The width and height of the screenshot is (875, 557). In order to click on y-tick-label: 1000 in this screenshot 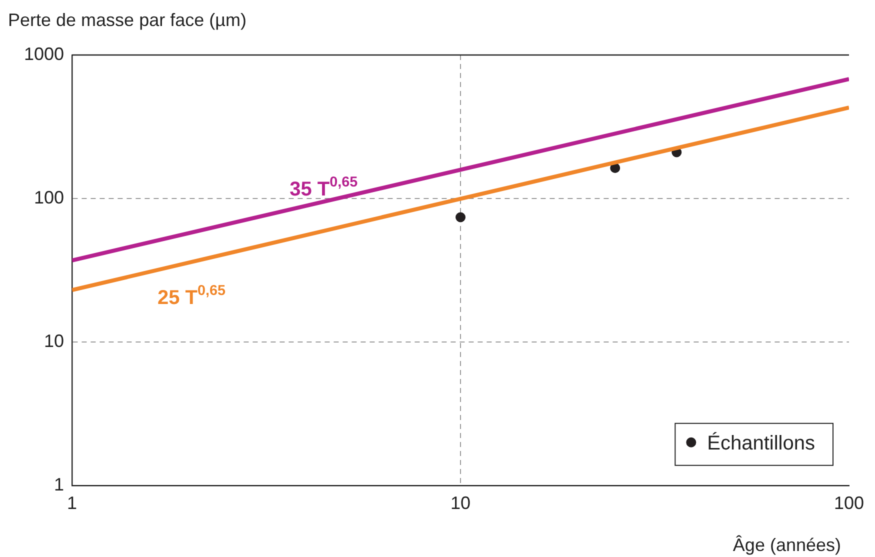, I will do `click(44, 54)`.